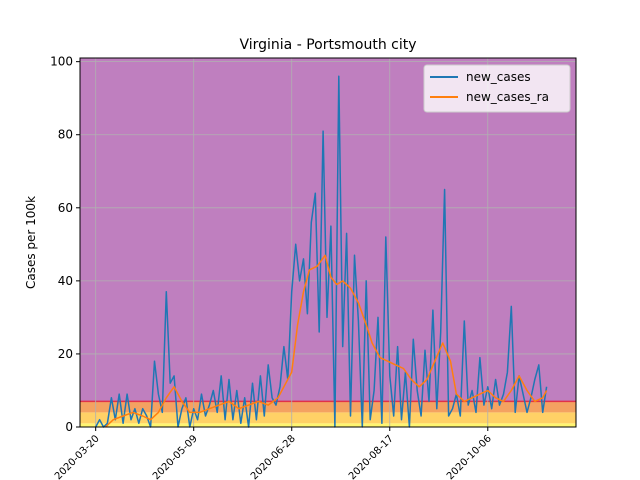  I want to click on y-tick-label: 100, so click(61, 62).